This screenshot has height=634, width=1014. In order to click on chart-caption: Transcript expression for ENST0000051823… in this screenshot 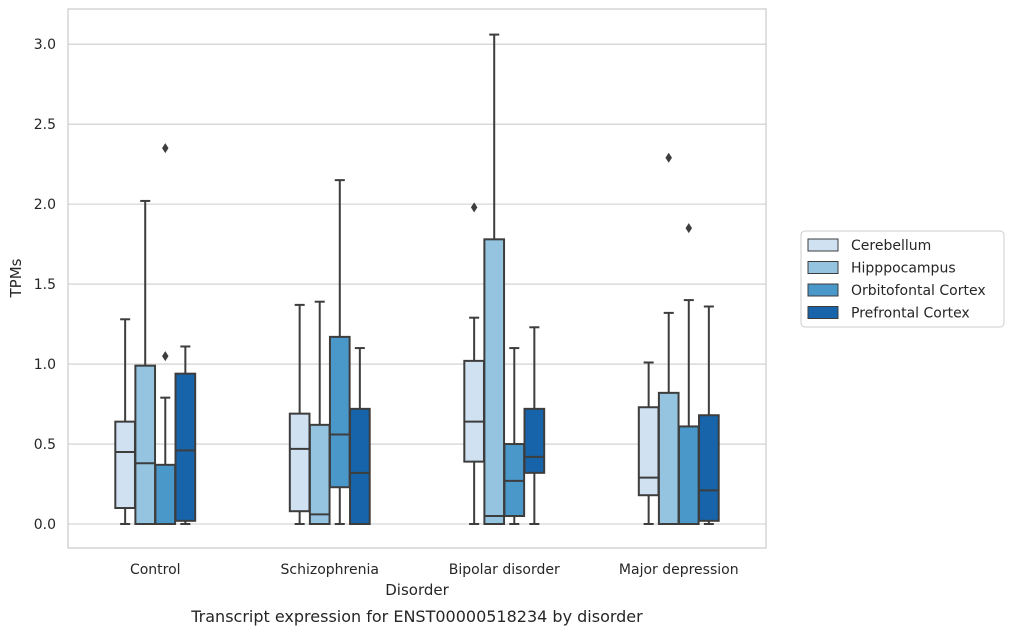, I will do `click(416, 616)`.